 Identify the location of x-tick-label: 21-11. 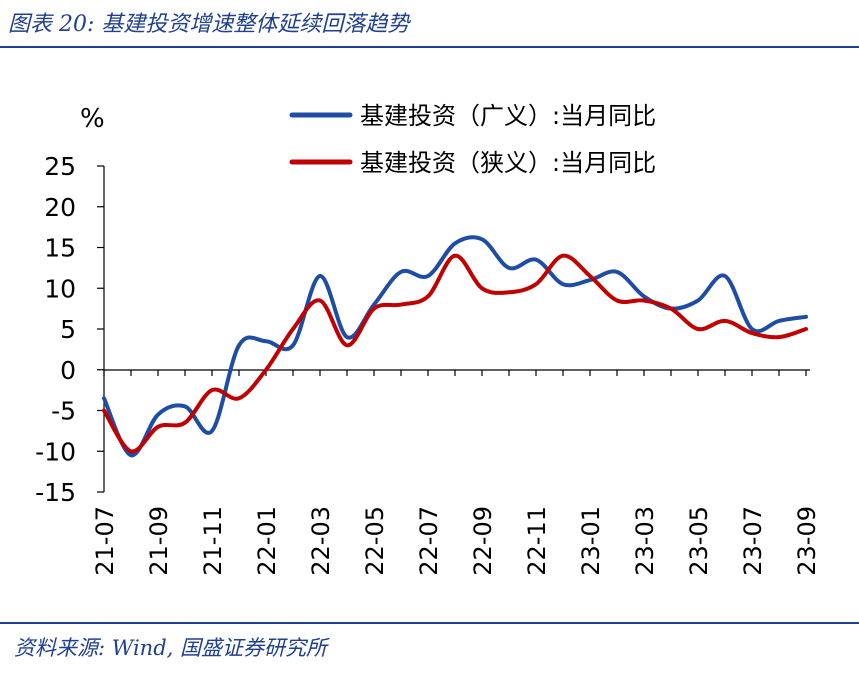
(213, 541).